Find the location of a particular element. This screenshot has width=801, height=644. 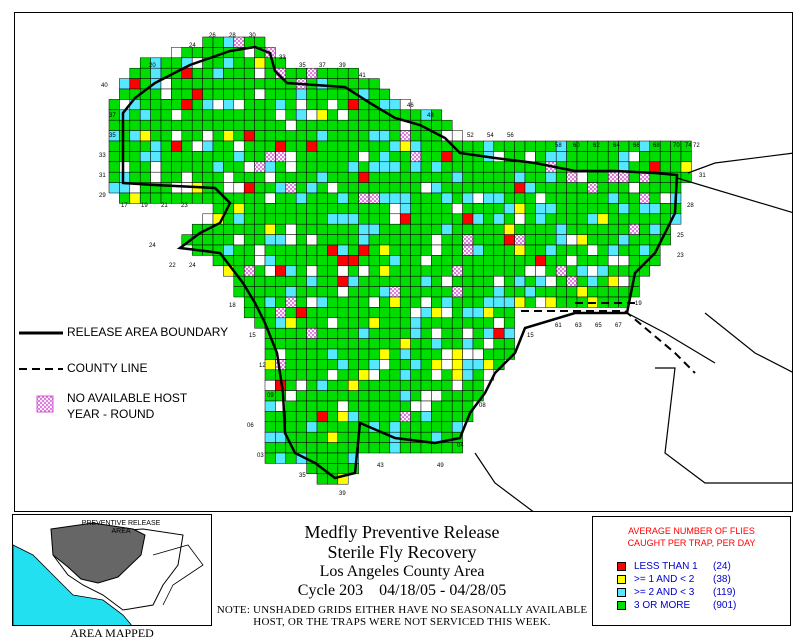

inset-coast is located at coordinates (178, 575).